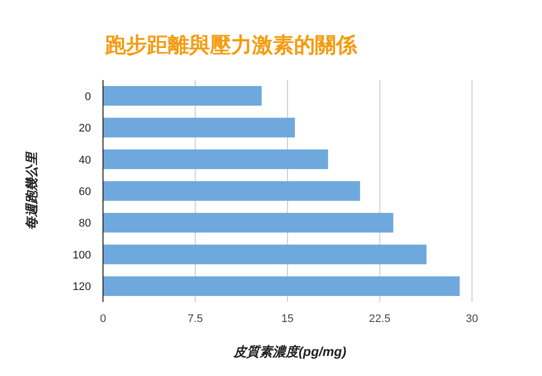 The width and height of the screenshot is (542, 376). Describe the element at coordinates (103, 319) in the screenshot. I see `x-tick-label: 0` at that location.